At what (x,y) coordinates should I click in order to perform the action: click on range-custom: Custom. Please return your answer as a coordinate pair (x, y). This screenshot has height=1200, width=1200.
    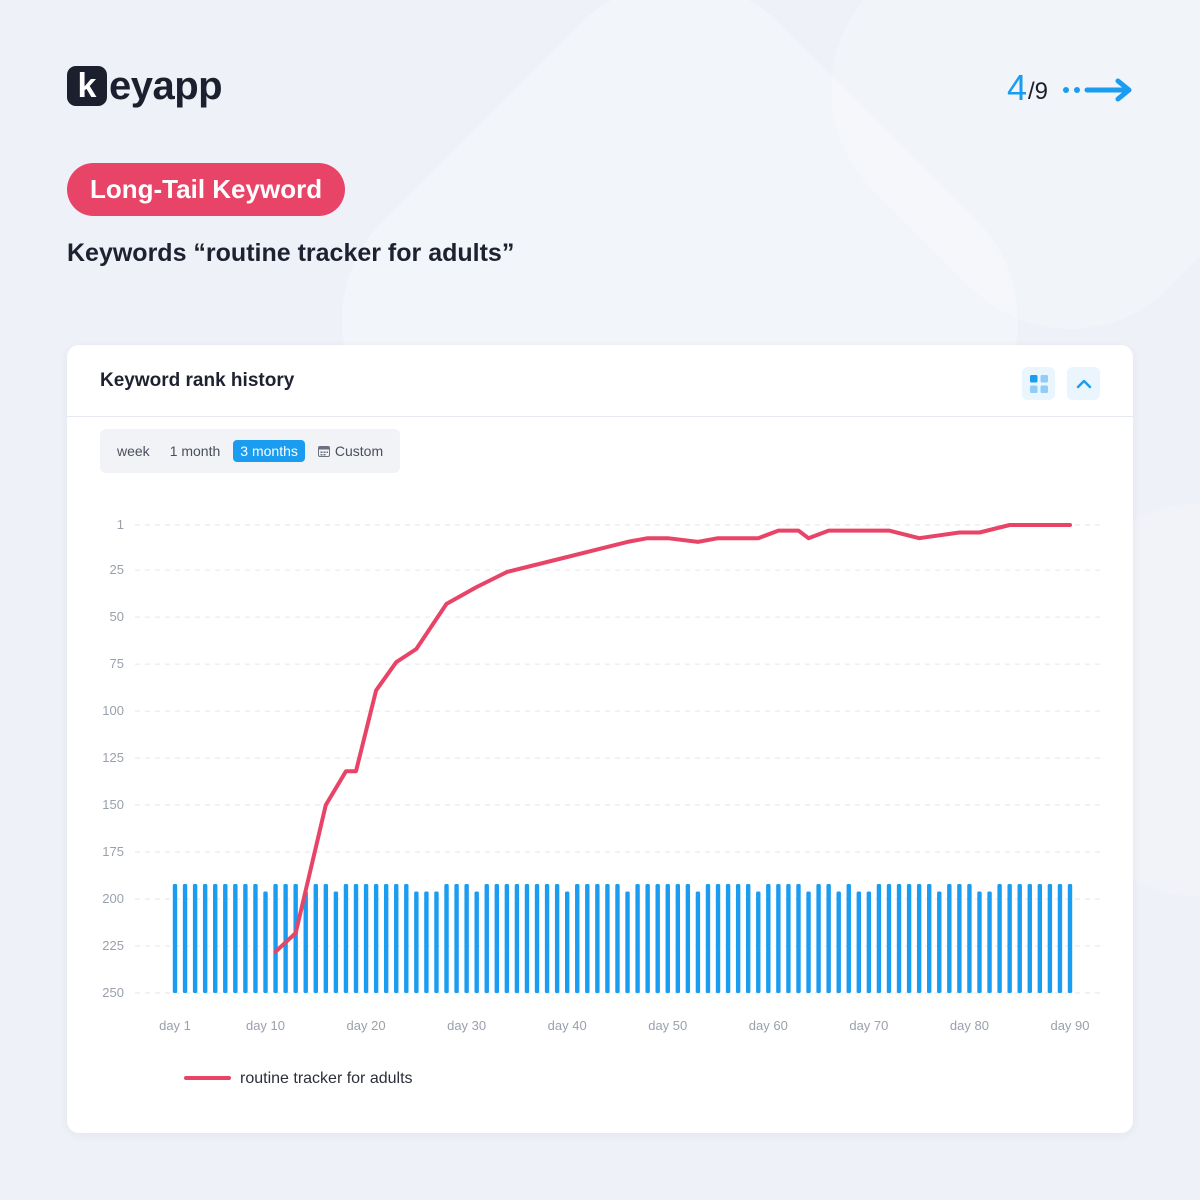
    Looking at the image, I should click on (350, 451).